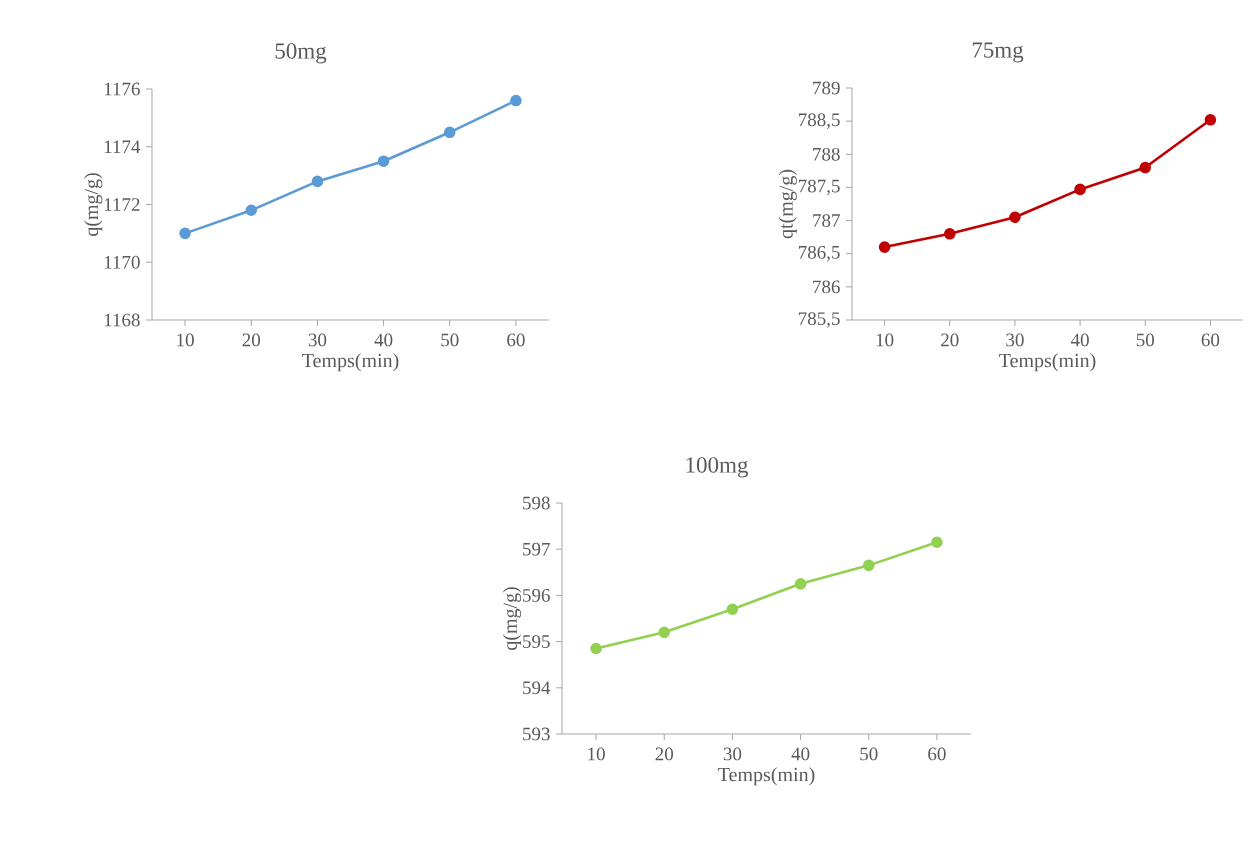  Describe the element at coordinates (537, 688) in the screenshot. I see `y-tick-label: 594` at that location.